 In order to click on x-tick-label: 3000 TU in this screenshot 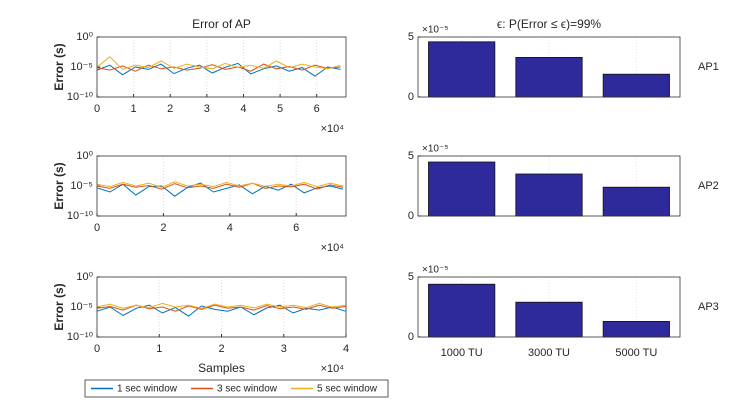, I will do `click(549, 353)`.